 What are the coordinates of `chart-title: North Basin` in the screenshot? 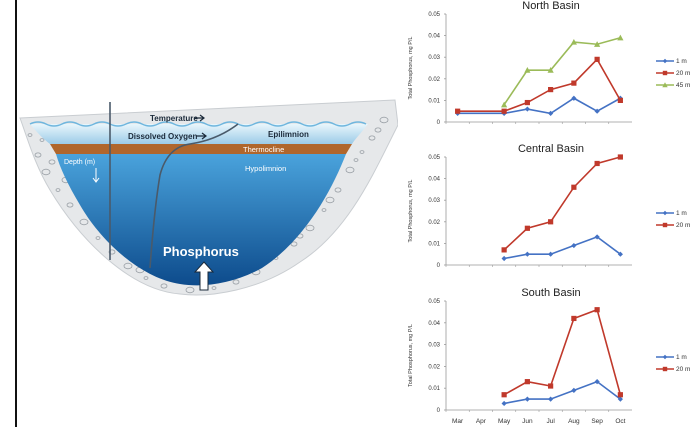 It's located at (550, 6).